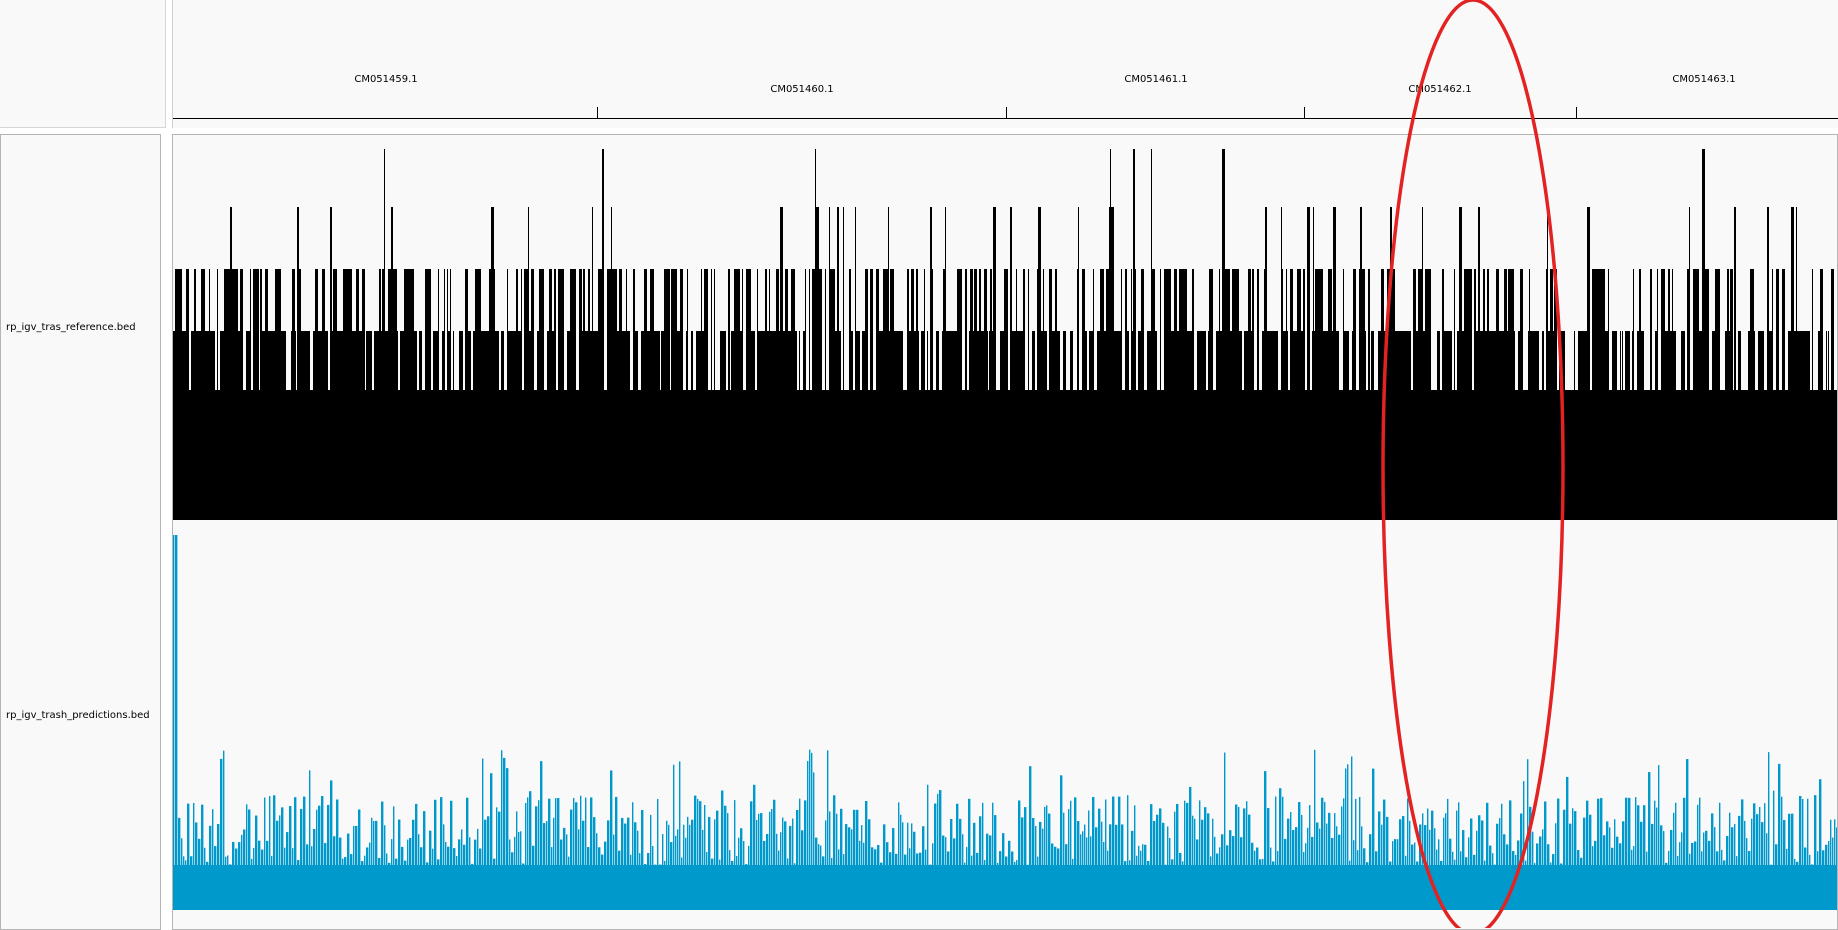  Describe the element at coordinates (386, 79) in the screenshot. I see `chromosome-label: CM051459.1` at that location.